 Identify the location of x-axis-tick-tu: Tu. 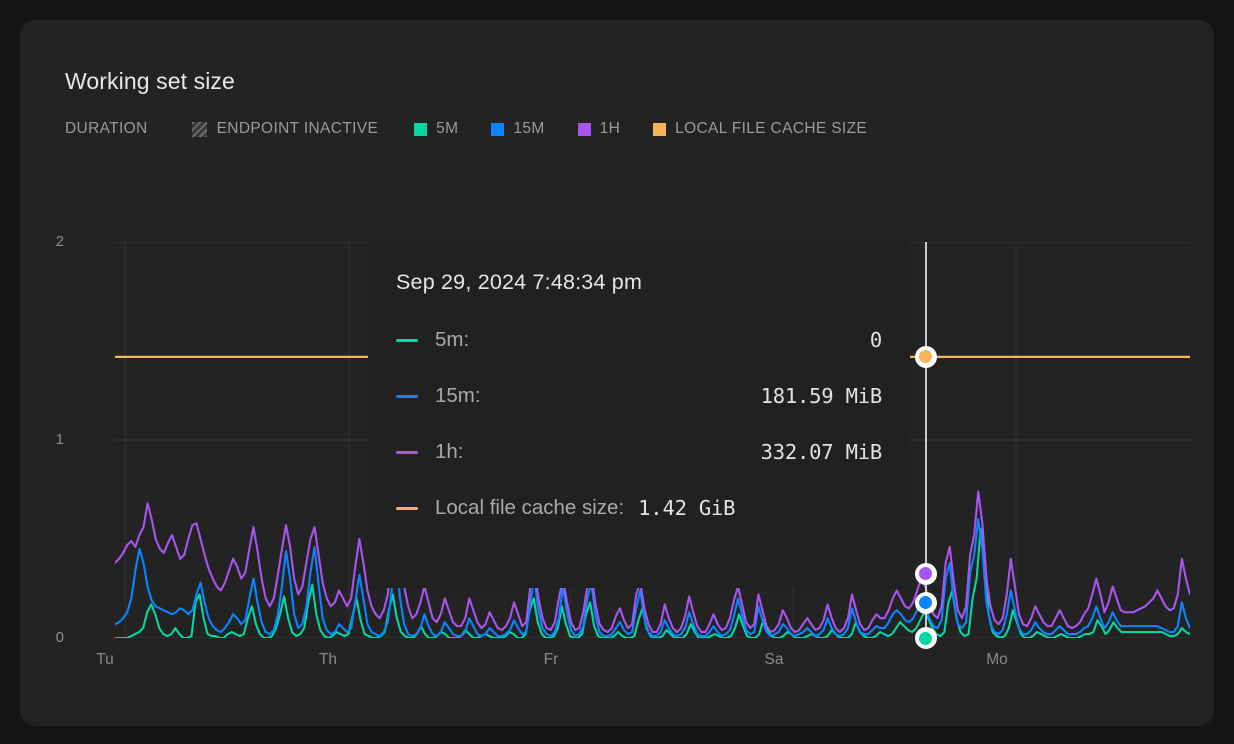
(105, 659).